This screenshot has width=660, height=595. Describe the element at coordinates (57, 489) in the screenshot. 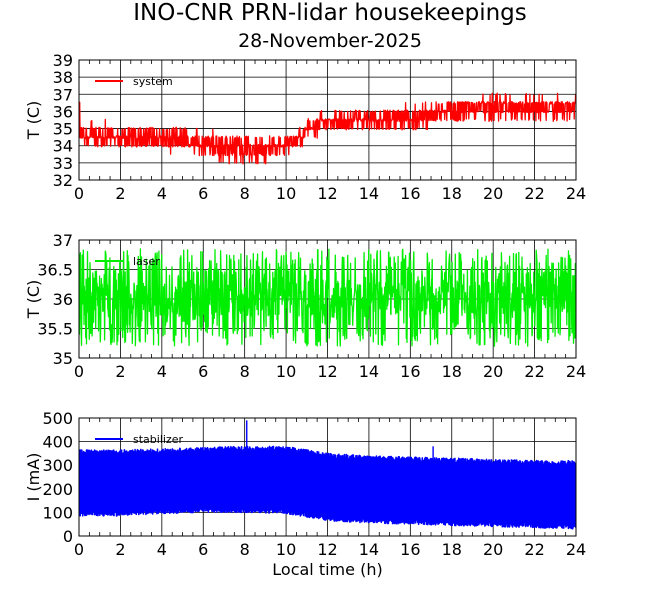

I see `panel3-ytick-label: 200` at that location.